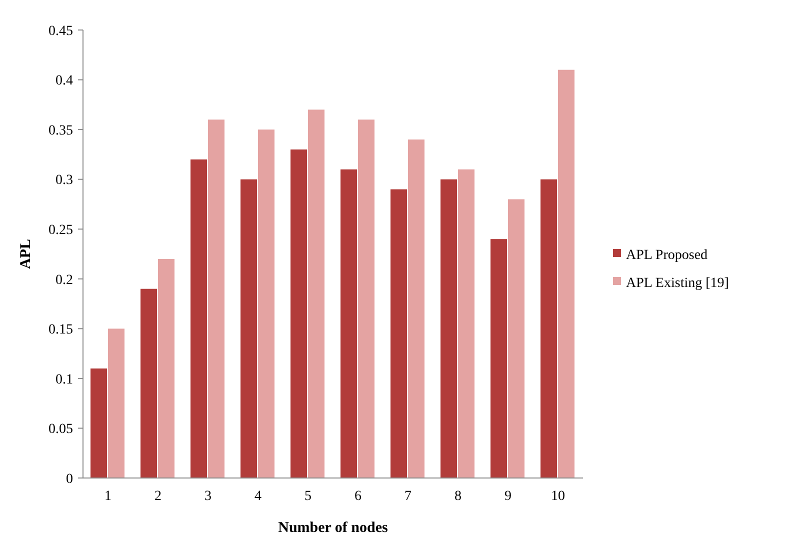 Image resolution: width=791 pixels, height=548 pixels. I want to click on y-tick-label: 0.2, so click(64, 280).